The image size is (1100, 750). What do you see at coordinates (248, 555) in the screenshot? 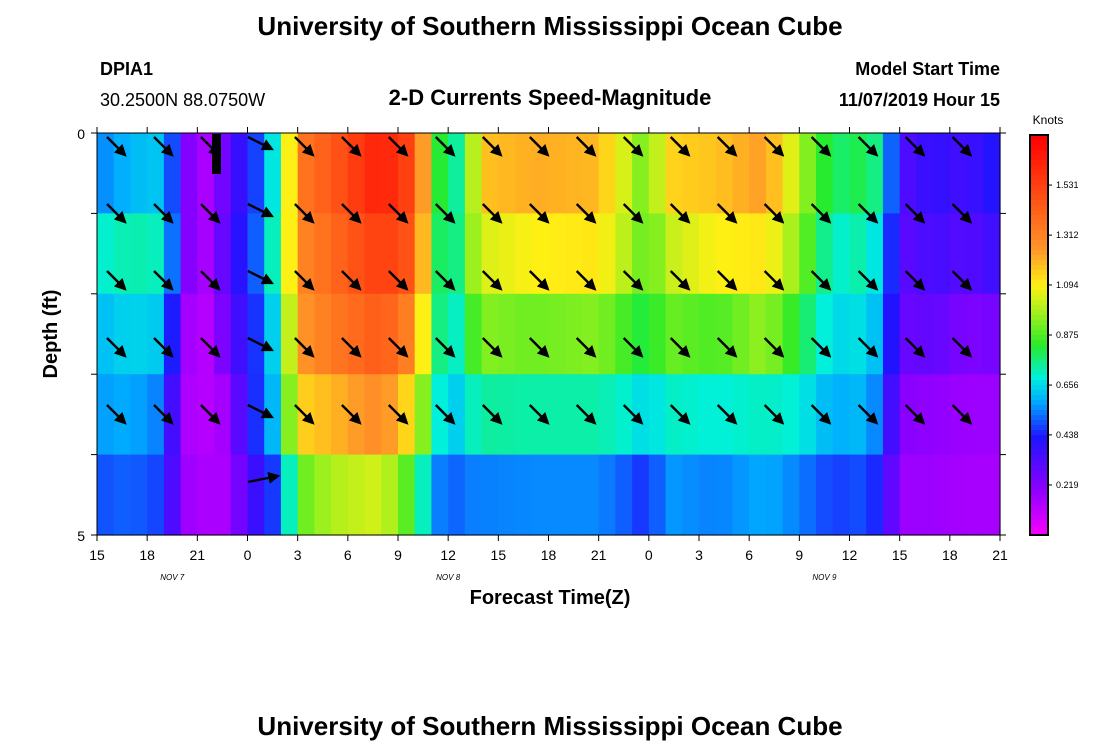
I see `x-tick-label: 0` at bounding box center [248, 555].